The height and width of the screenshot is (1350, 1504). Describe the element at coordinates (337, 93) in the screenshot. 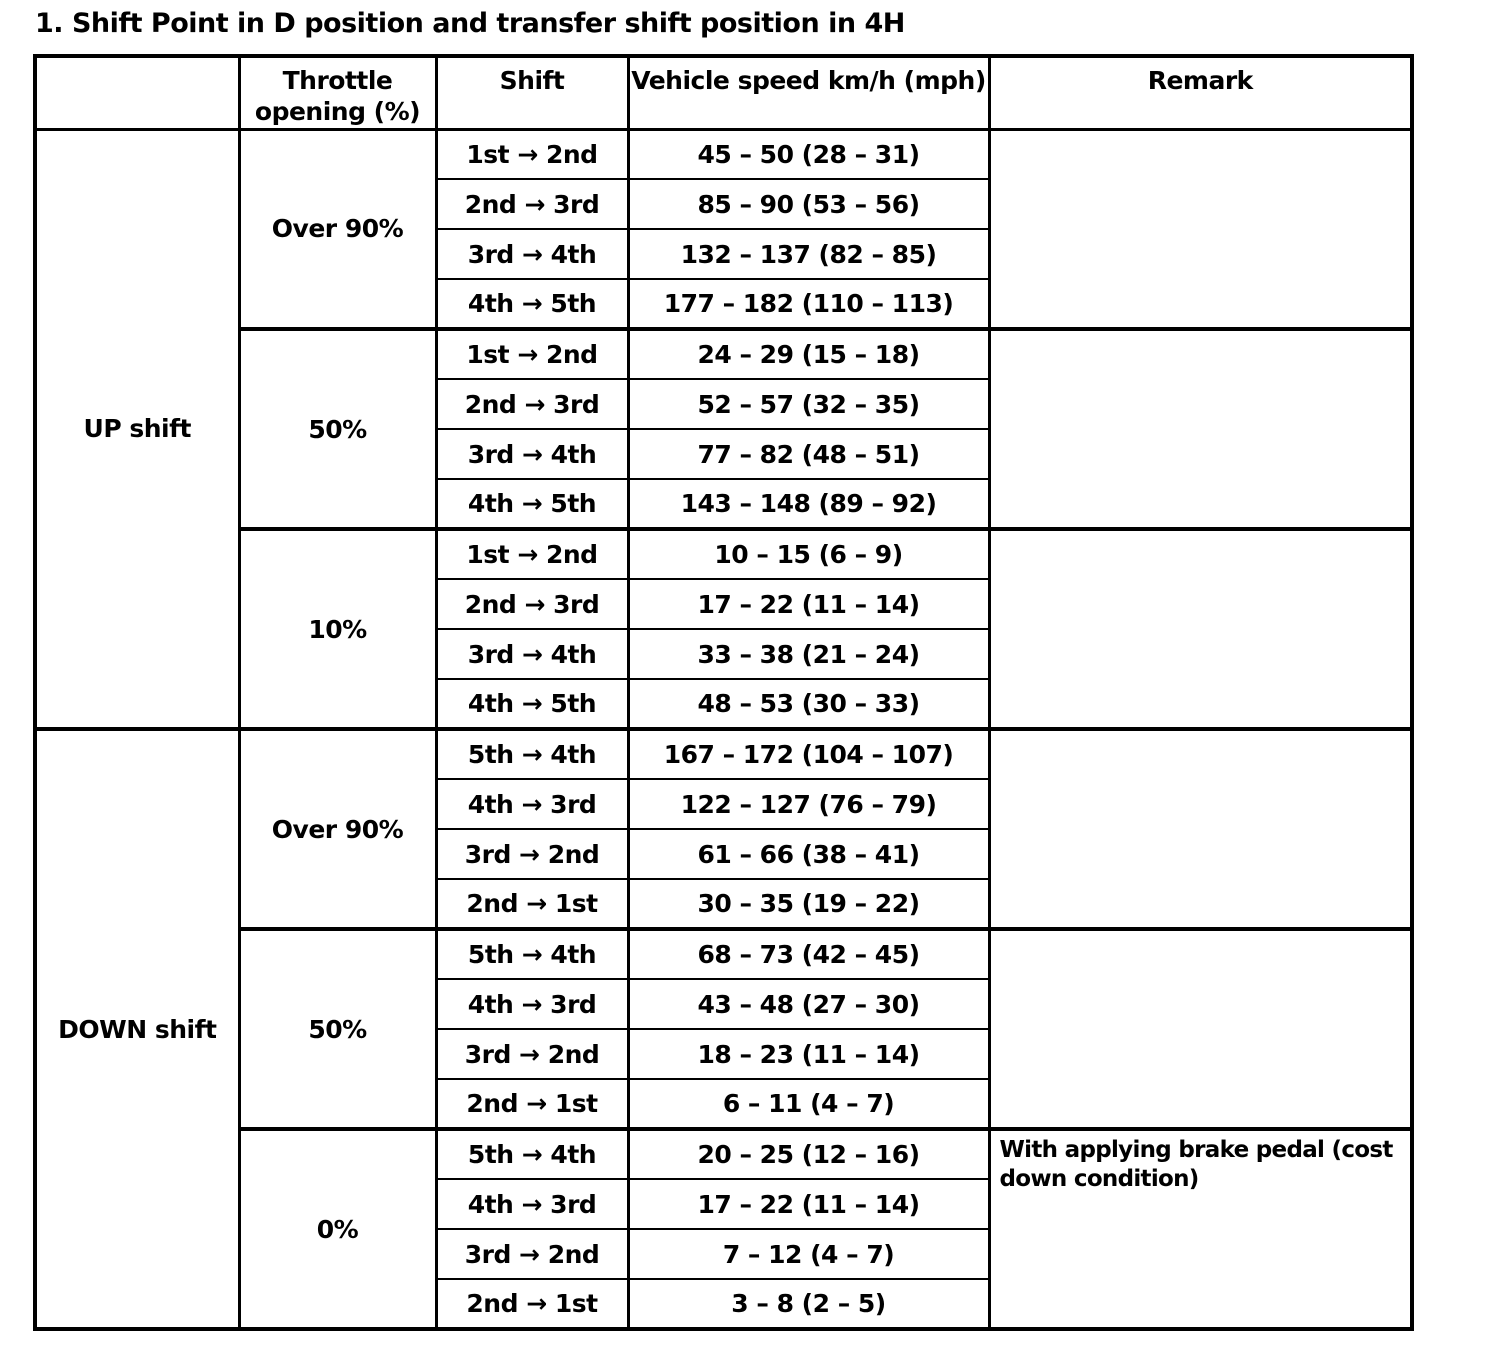

I see `header-throttle-opening: Throttle opening (%)` at that location.